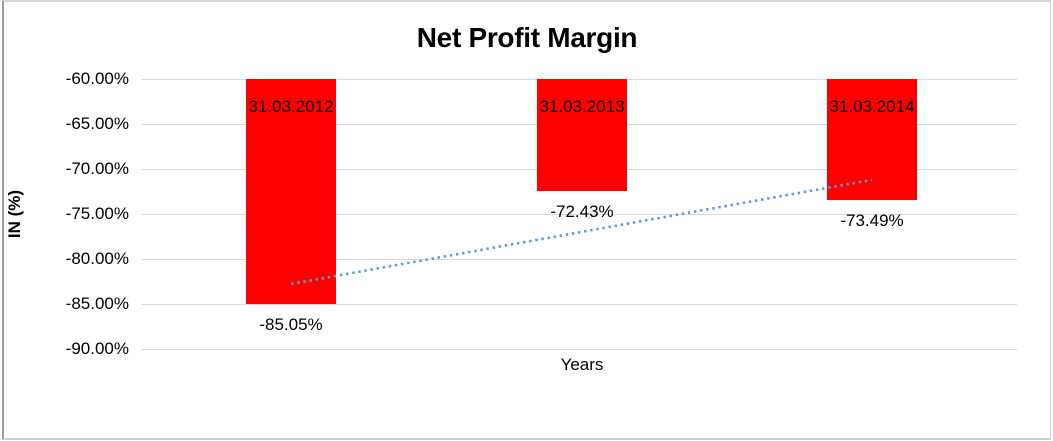  What do you see at coordinates (527, 37) in the screenshot?
I see `chart-title: Net Profit Margin` at bounding box center [527, 37].